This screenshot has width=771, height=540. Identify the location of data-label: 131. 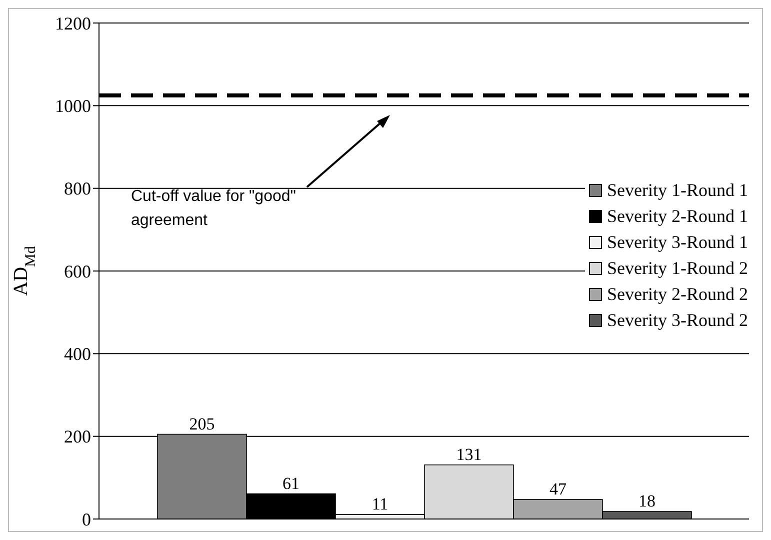
(469, 454).